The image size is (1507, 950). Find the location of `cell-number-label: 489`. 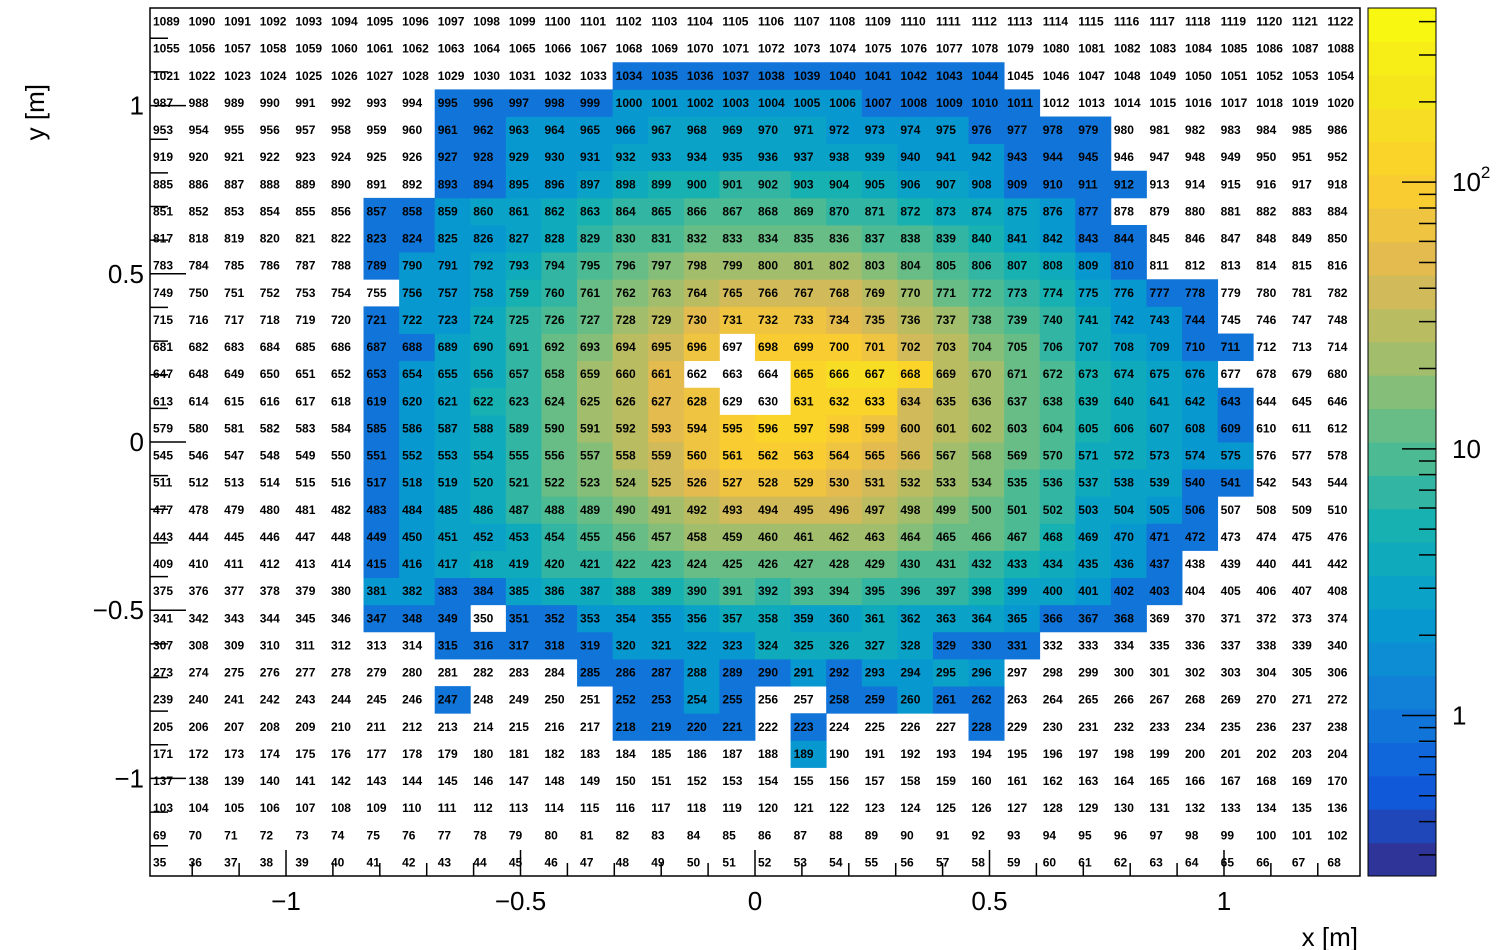

cell-number-label: 489 is located at coordinates (590, 510).